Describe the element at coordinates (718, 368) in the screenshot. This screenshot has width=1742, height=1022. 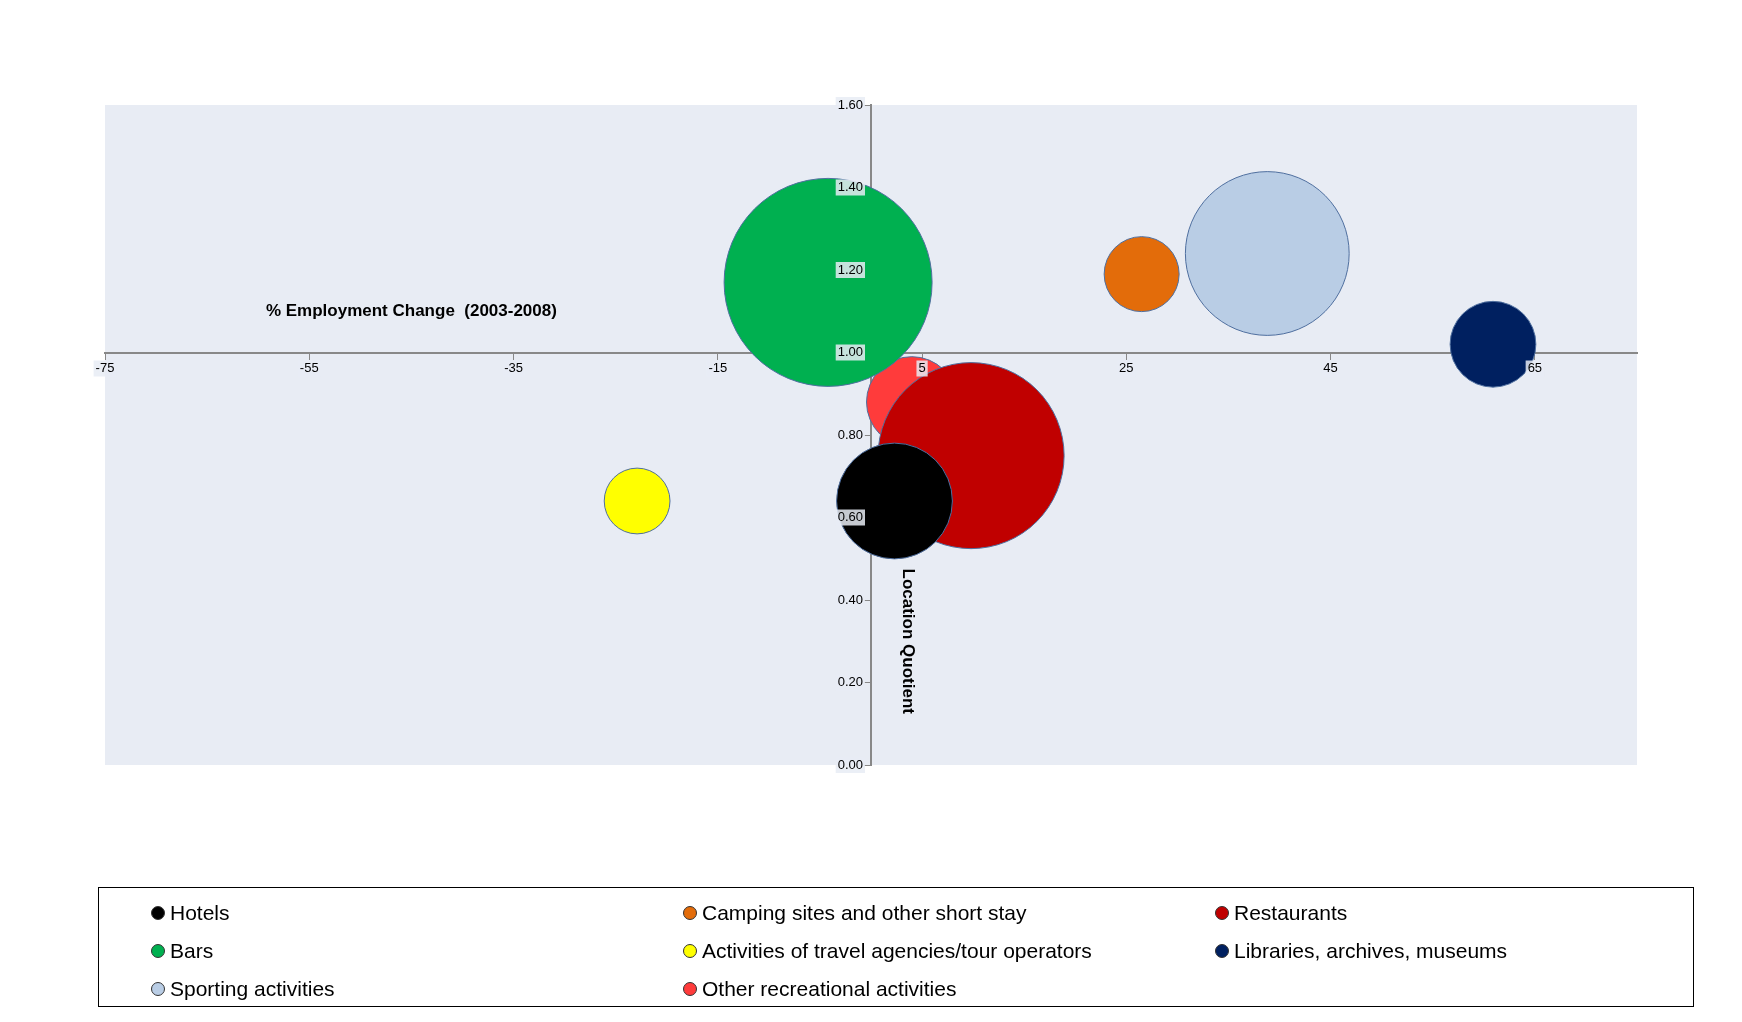
I see `x-tick-label: -15` at that location.